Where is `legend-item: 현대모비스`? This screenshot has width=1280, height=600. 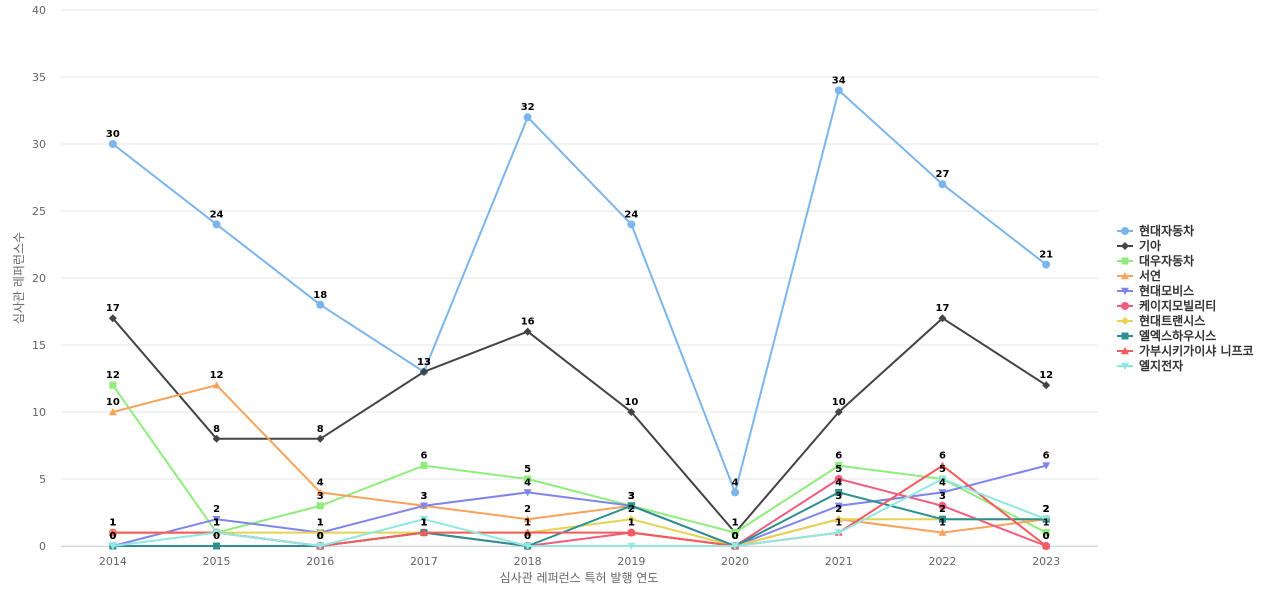
legend-item: 현대모비스 is located at coordinates (1155, 290).